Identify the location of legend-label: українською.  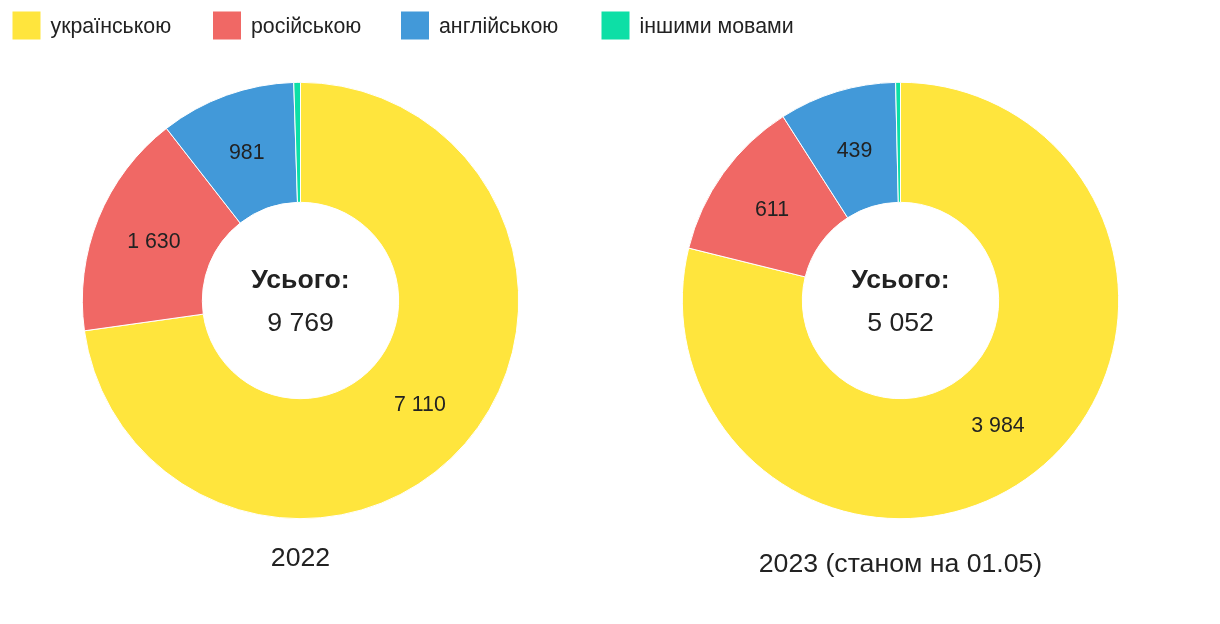
(111, 25).